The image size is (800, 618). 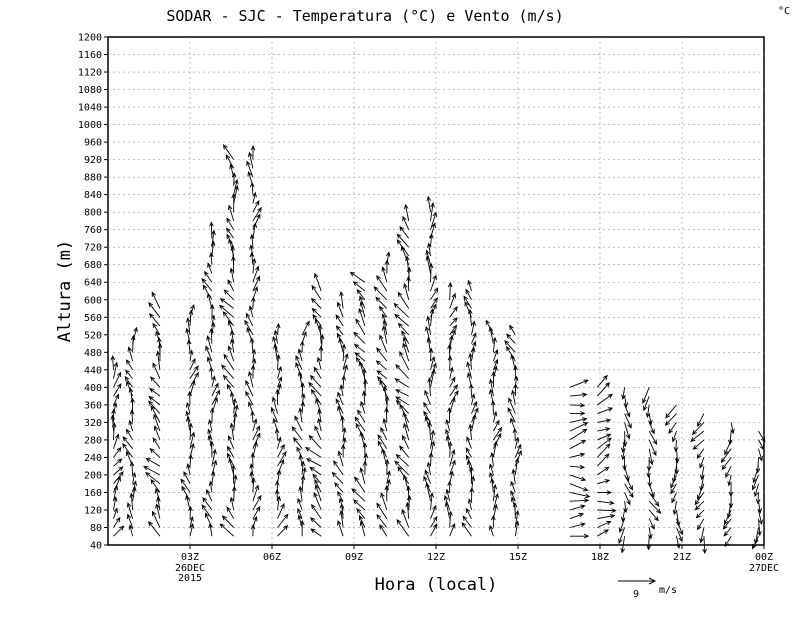 I want to click on x-tick-label: 15Z, so click(x=518, y=557).